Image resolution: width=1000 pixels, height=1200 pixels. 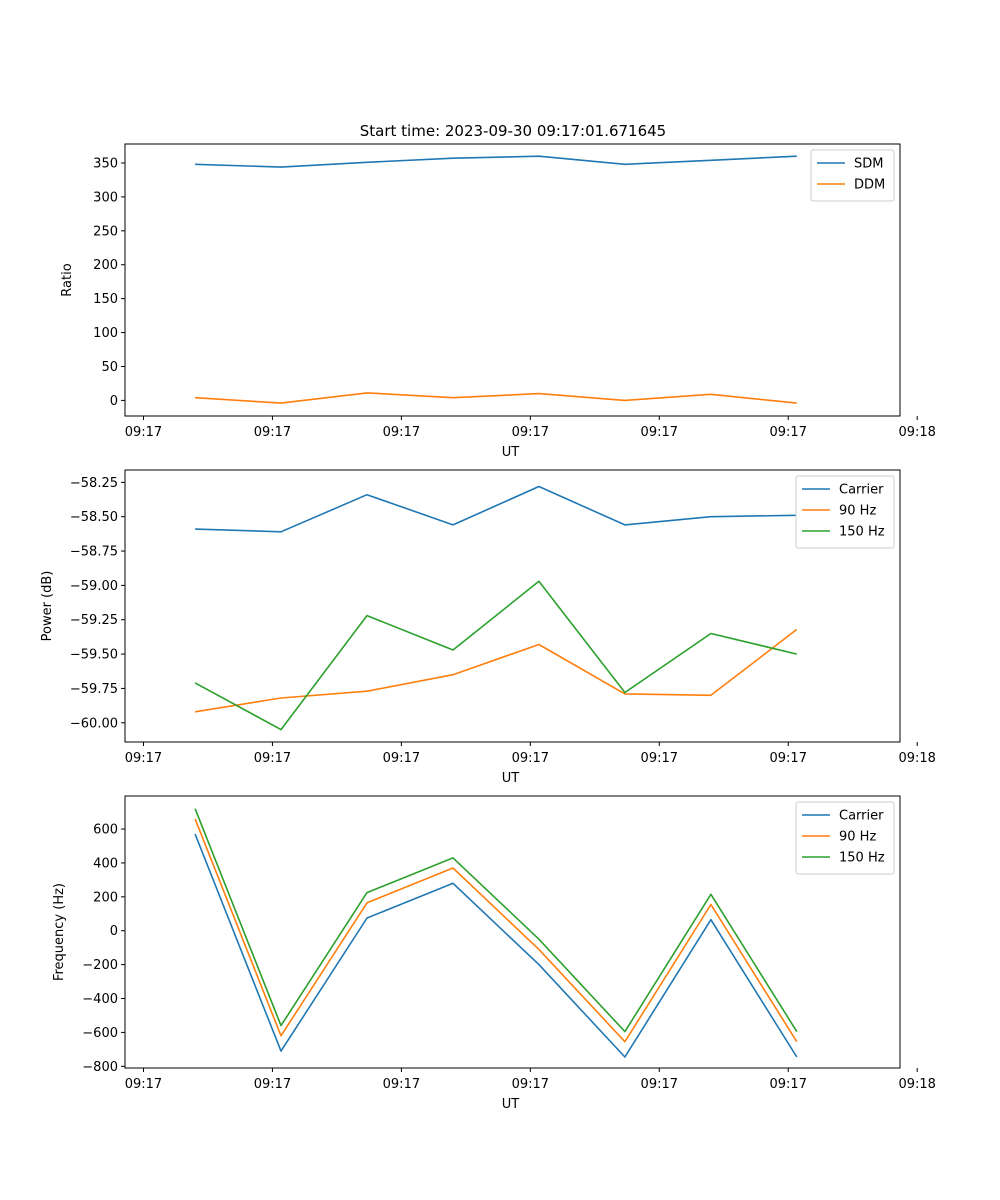 What do you see at coordinates (105, 231) in the screenshot?
I see `y-tick-label: 250` at bounding box center [105, 231].